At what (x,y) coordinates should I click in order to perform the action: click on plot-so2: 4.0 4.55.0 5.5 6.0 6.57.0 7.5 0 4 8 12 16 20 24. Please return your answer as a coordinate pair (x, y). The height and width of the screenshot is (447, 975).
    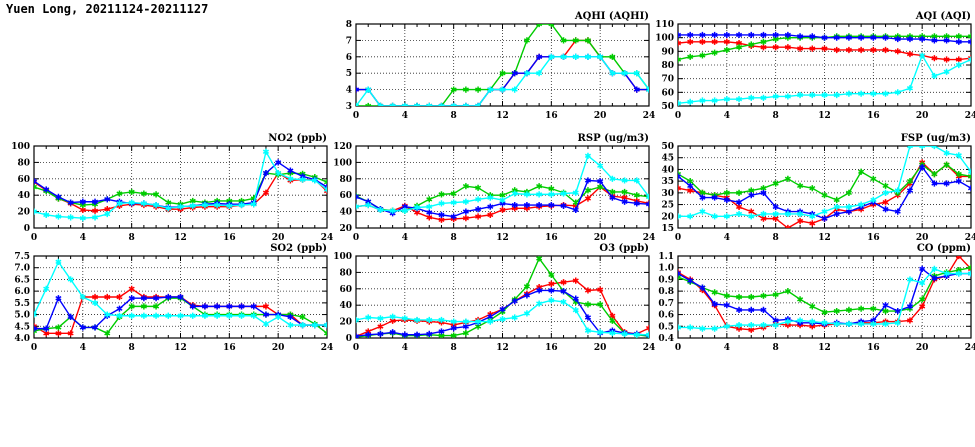
    Looking at the image, I should click on (173, 302).